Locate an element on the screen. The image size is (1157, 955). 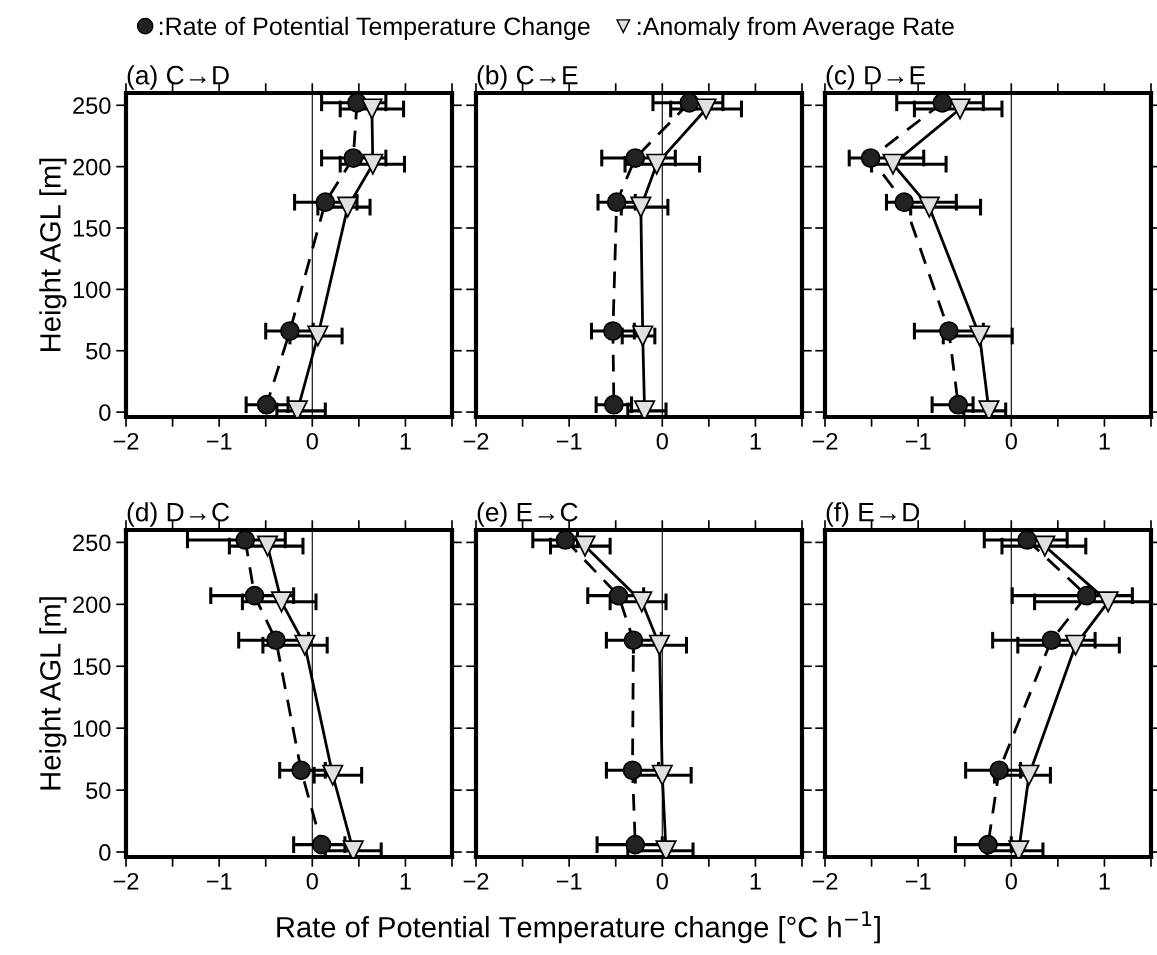
chart-title: (e) E→C is located at coordinates (527, 514).